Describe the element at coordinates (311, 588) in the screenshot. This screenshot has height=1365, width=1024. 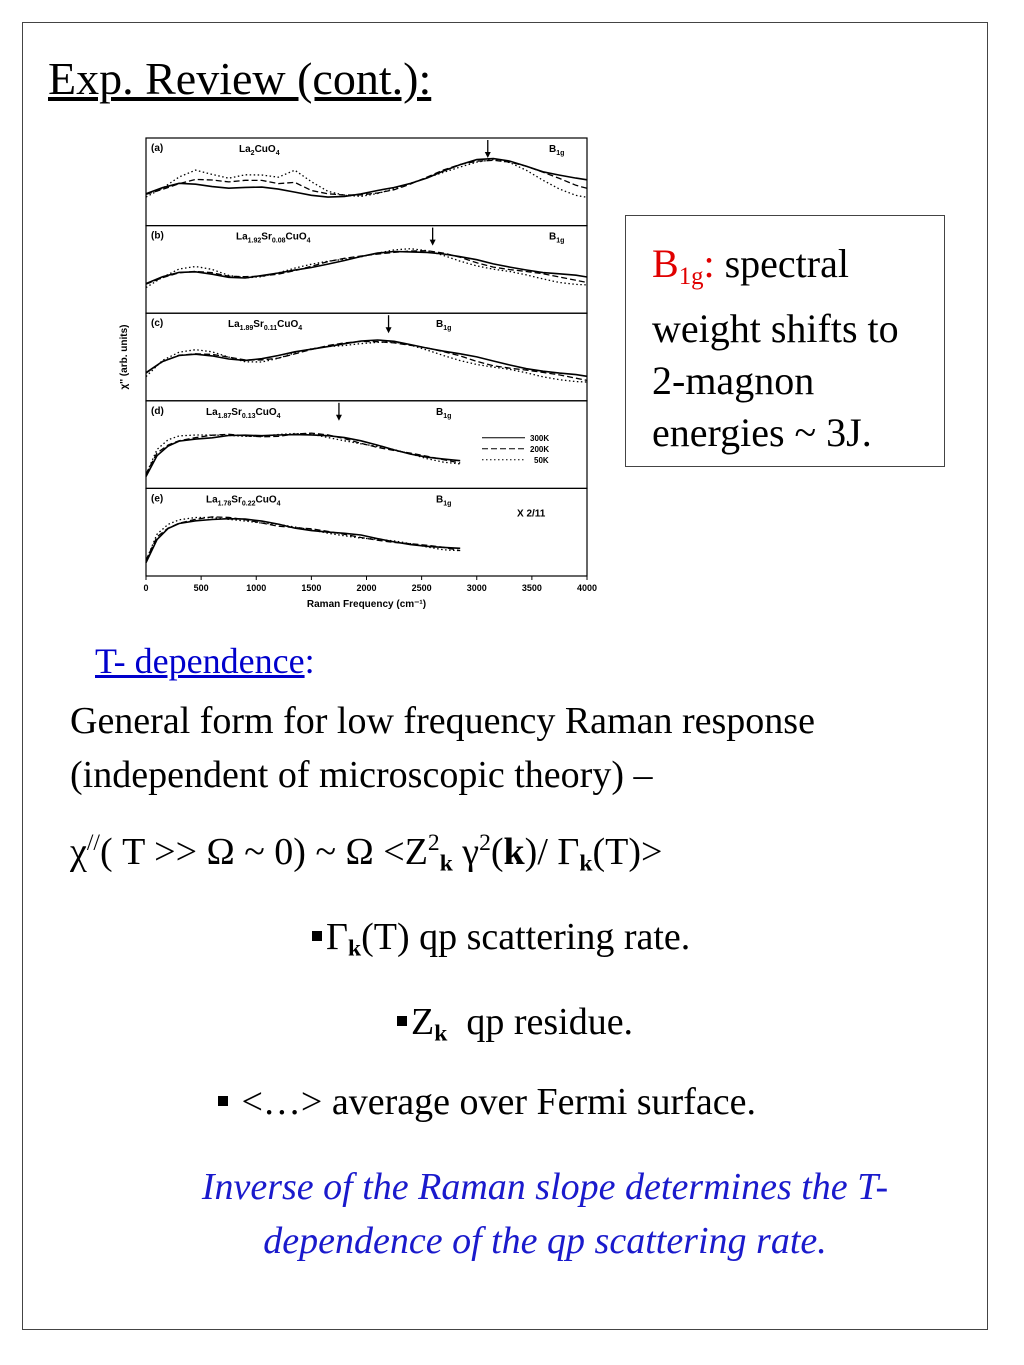
I see `x-tick-label: 1500` at that location.